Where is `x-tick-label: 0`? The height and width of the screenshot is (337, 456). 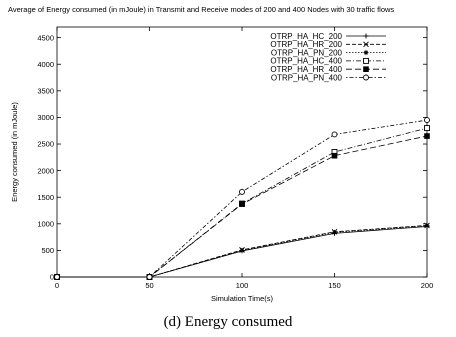 x-tick-label: 0 is located at coordinates (57, 285).